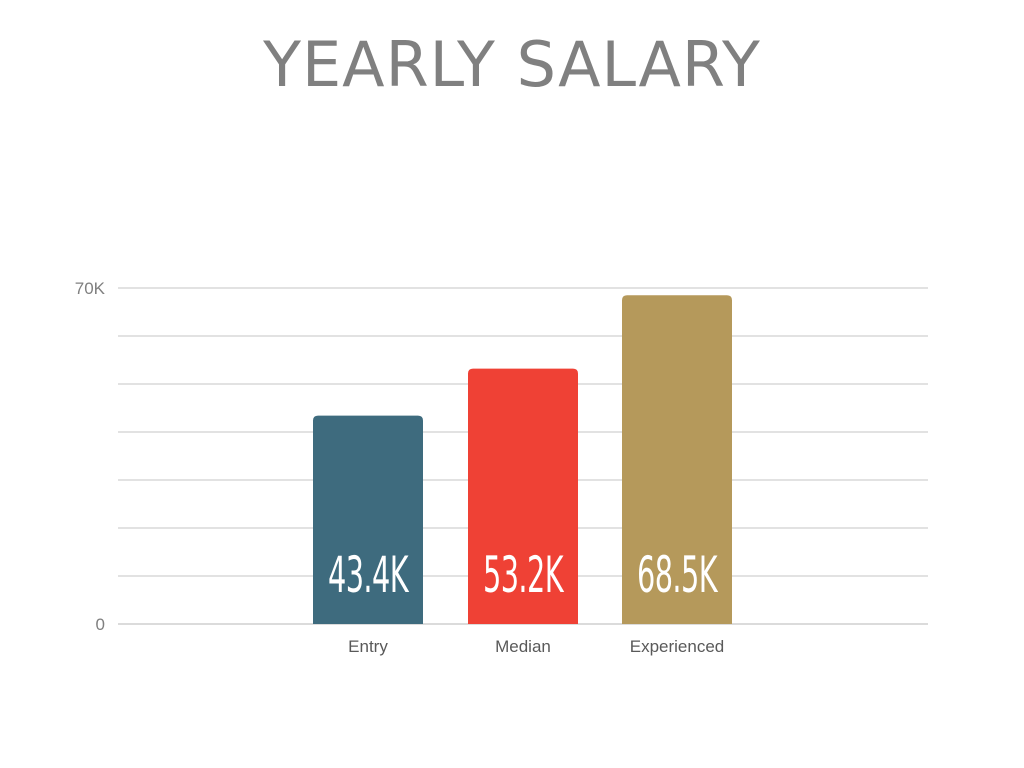  Describe the element at coordinates (677, 646) in the screenshot. I see `x-category-label: Experienced` at that location.